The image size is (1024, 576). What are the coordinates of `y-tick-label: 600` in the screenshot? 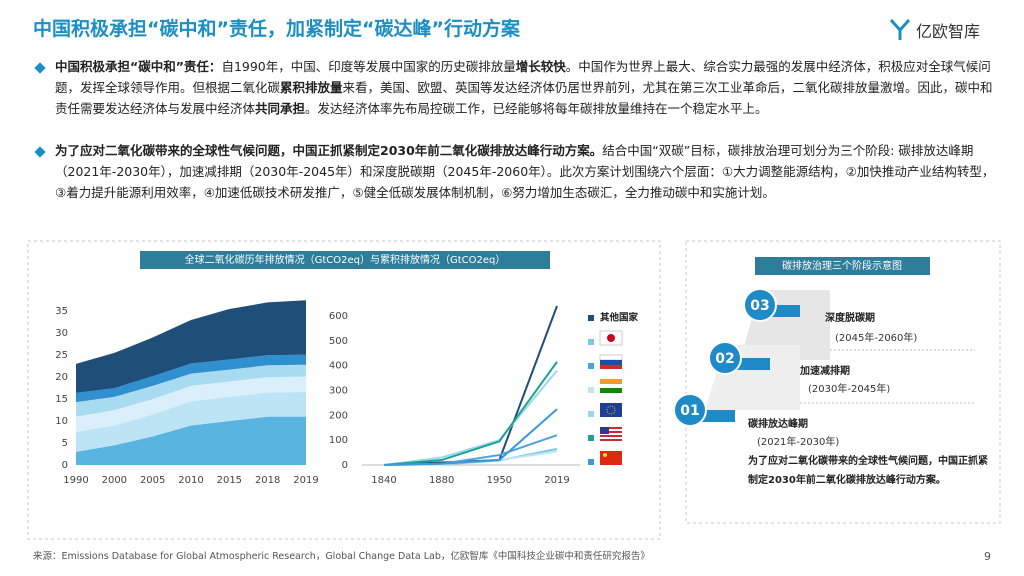 It's located at (338, 316).